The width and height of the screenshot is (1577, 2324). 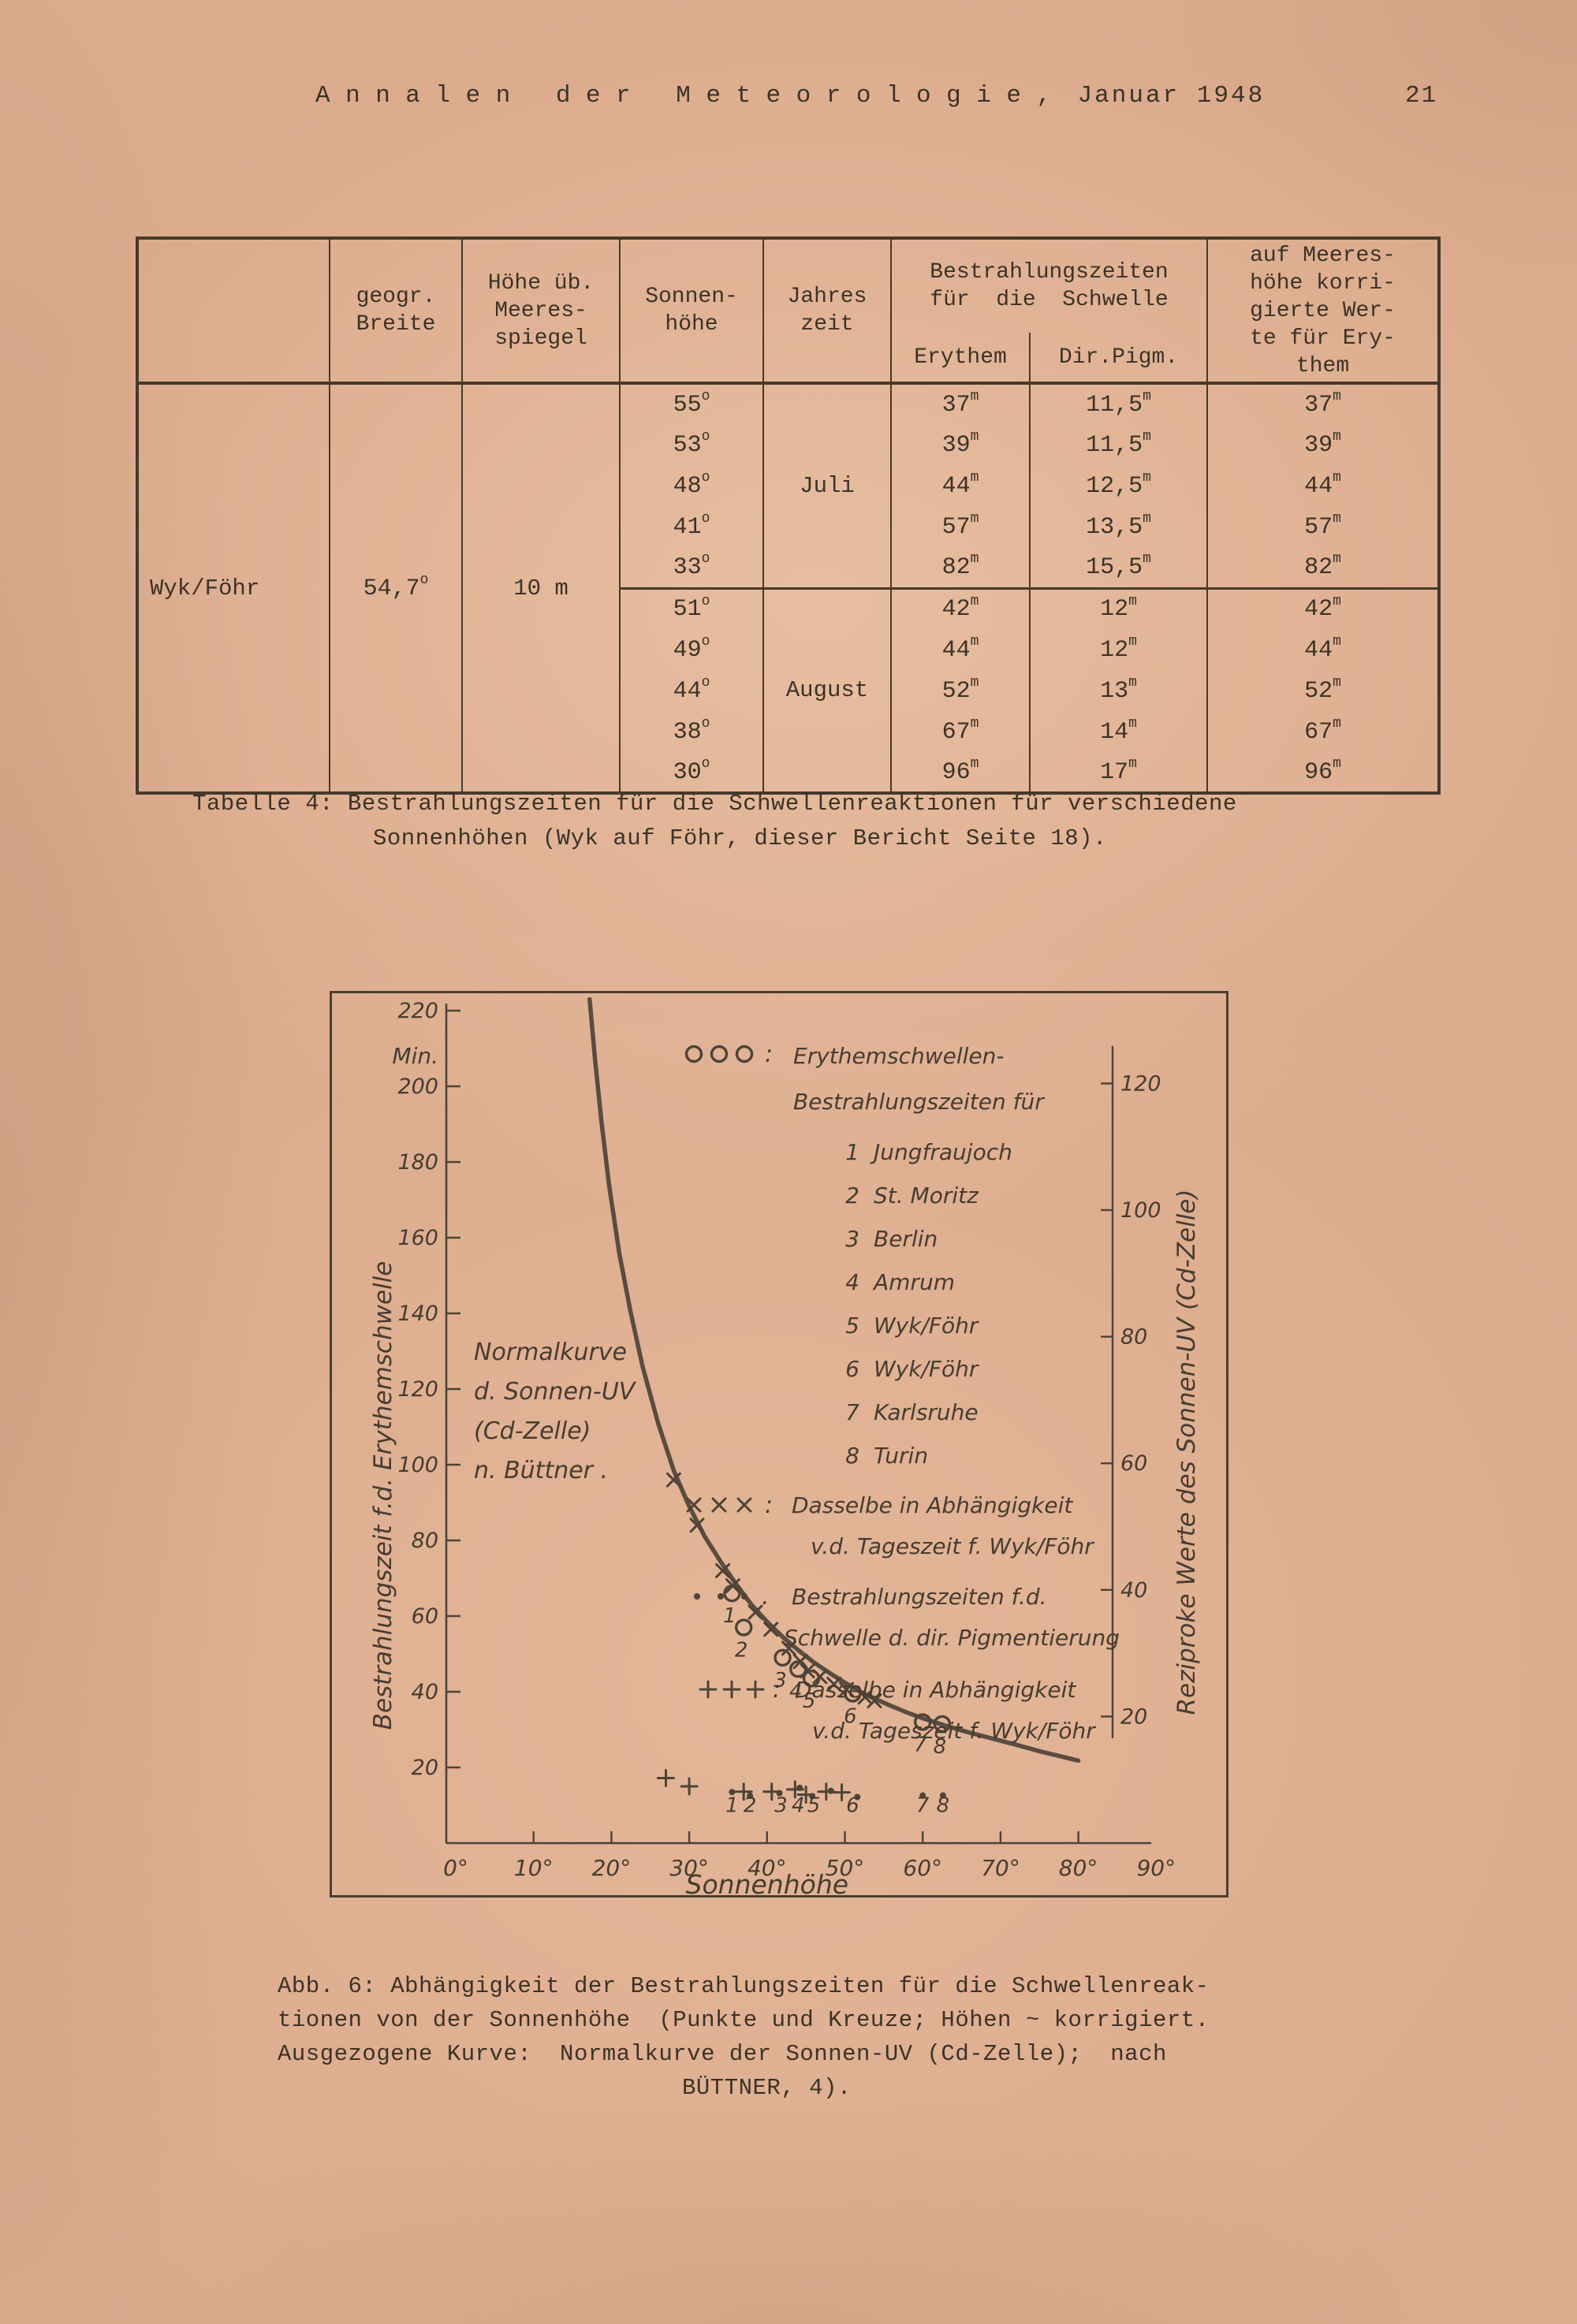 I want to click on bottom-number-label: 4, so click(x=798, y=1806).